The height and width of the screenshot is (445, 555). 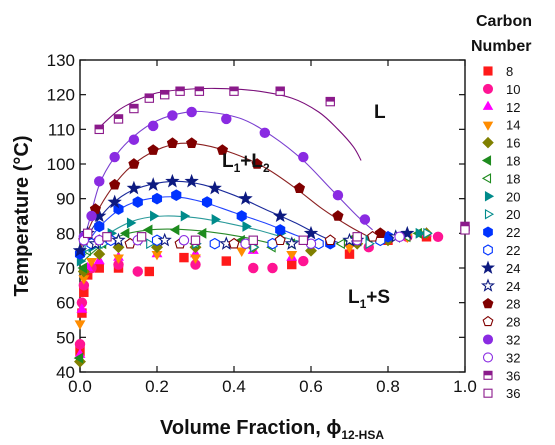 I want to click on legend-label: 16, so click(x=513, y=143).